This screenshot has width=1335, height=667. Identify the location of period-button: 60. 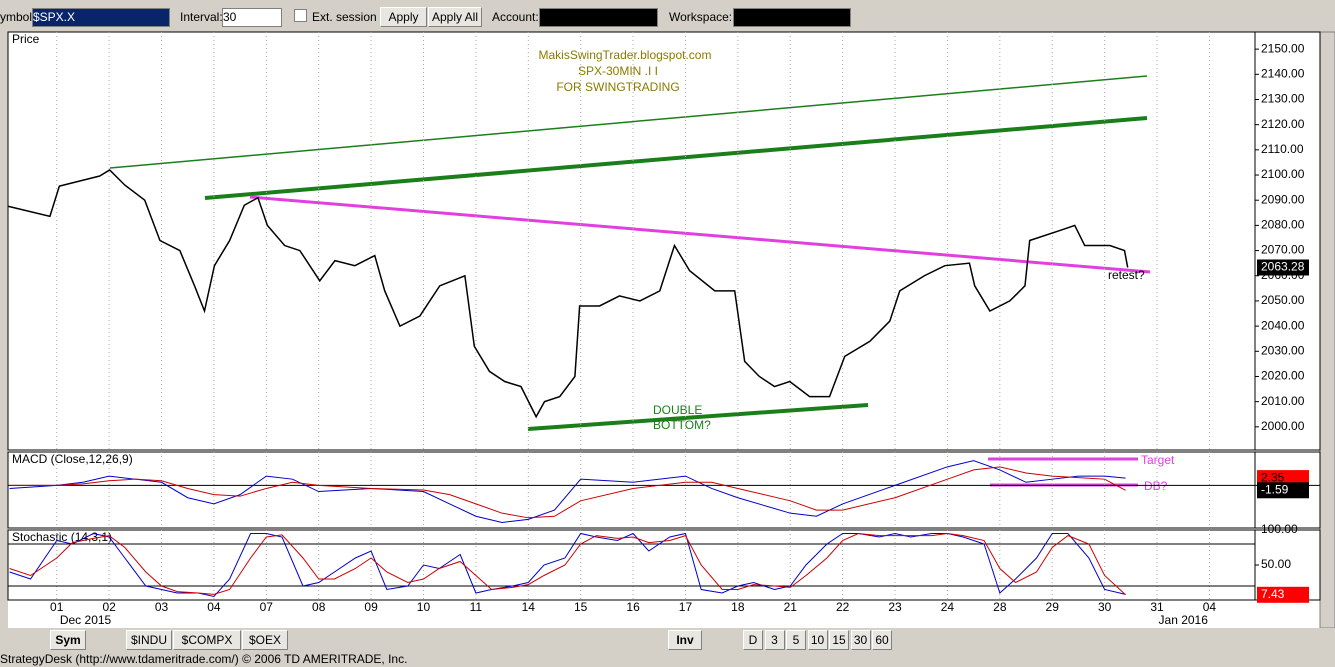
(882, 640).